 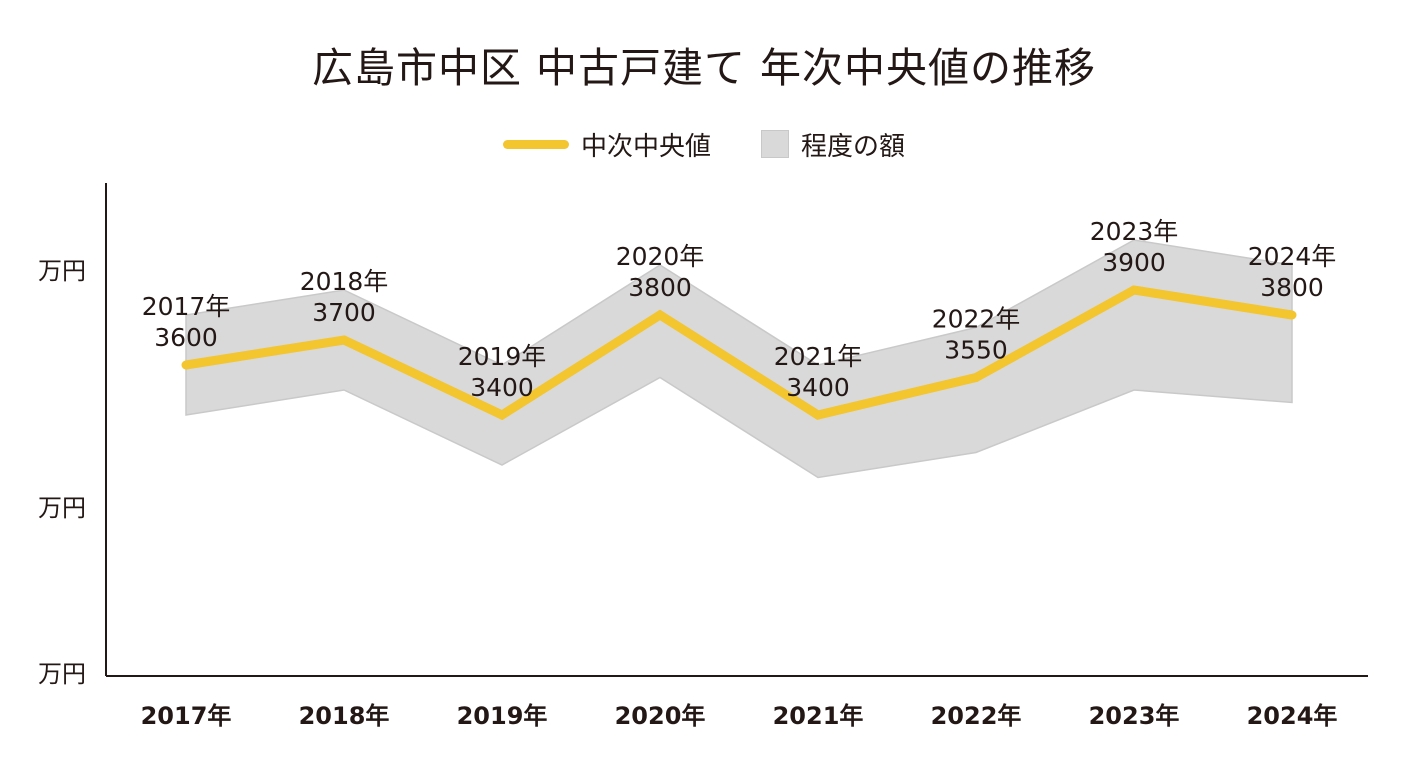 I want to click on legend-item-band: 程度の額, so click(x=833, y=144).